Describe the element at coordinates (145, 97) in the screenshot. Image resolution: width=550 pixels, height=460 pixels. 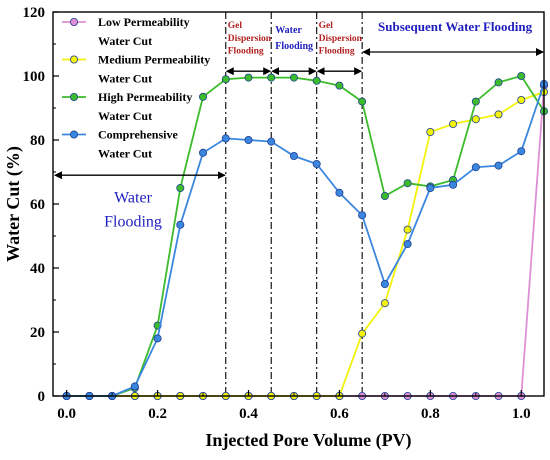
I see `legend-label-2-line-1: High Permeability` at that location.